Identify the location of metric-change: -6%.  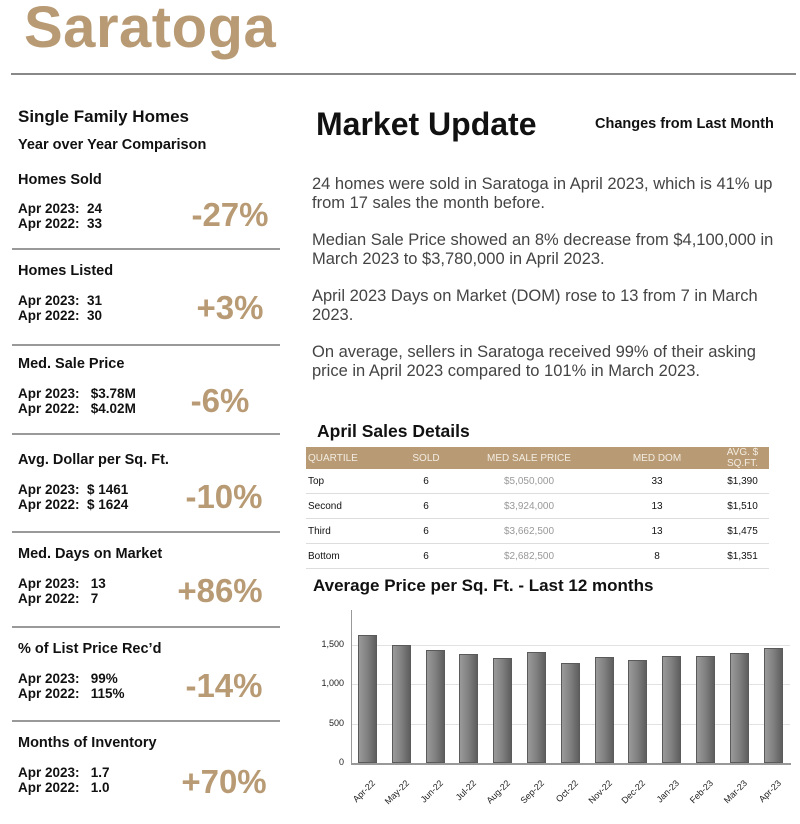
(220, 400).